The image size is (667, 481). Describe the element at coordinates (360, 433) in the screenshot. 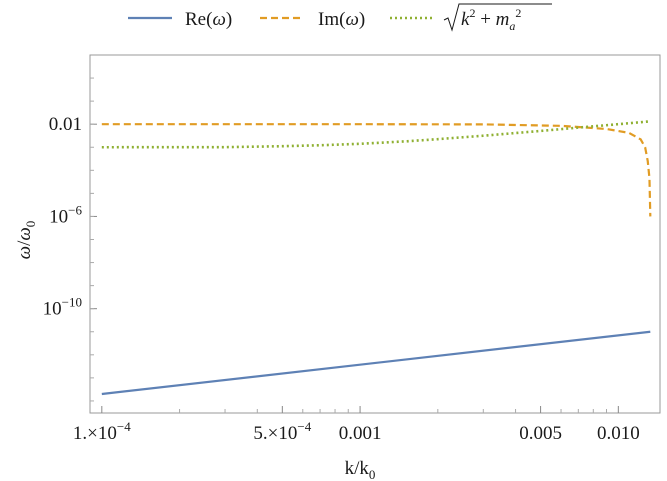

I see `x-tick-label: 0.001` at that location.